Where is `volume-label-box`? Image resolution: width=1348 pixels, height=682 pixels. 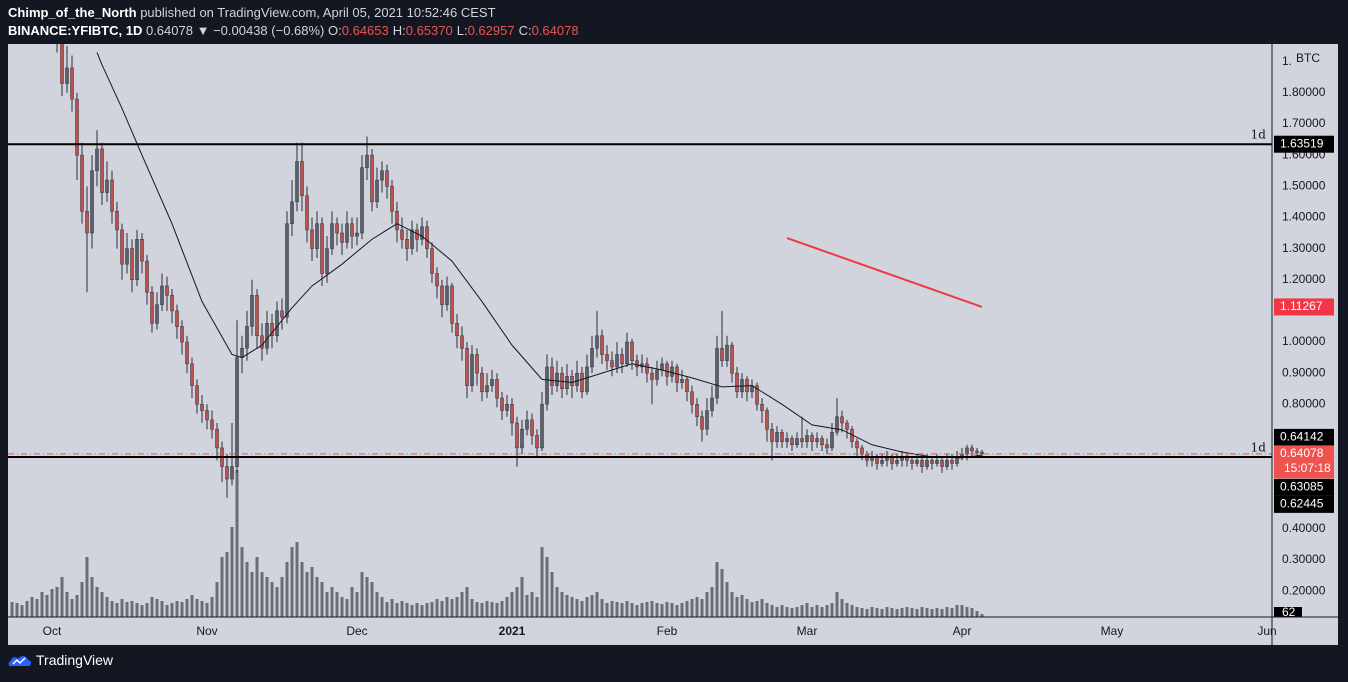 volume-label-box is located at coordinates (1288, 612).